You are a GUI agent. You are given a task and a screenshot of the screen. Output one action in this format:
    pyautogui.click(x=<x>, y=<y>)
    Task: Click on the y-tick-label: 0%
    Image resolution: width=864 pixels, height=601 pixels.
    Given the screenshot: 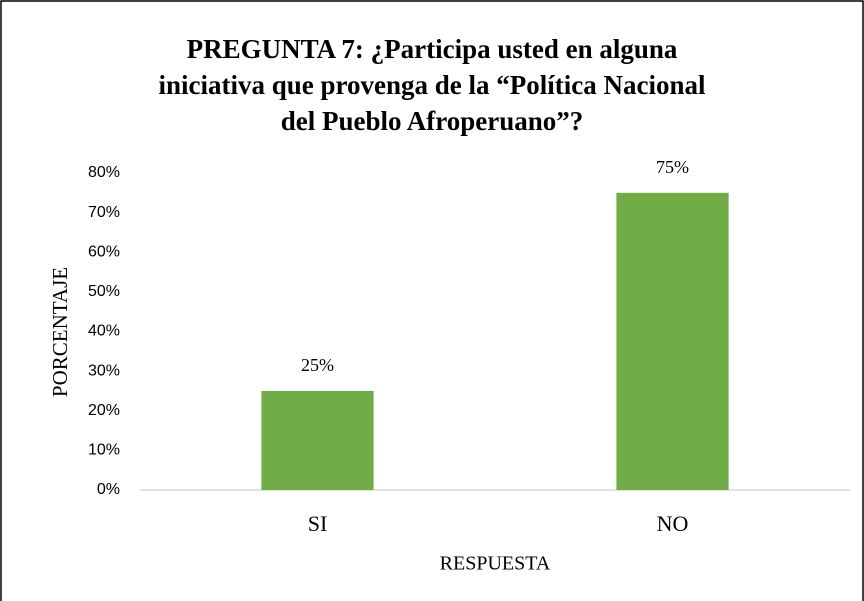 What is the action you would take?
    pyautogui.click(x=108, y=489)
    